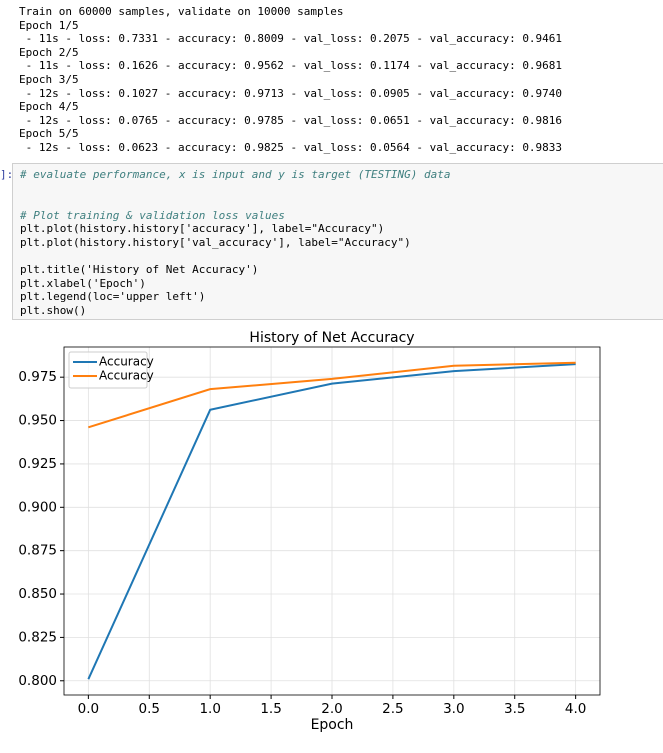 The height and width of the screenshot is (753, 663). I want to click on y-tick-label: 0.900, so click(37, 507).